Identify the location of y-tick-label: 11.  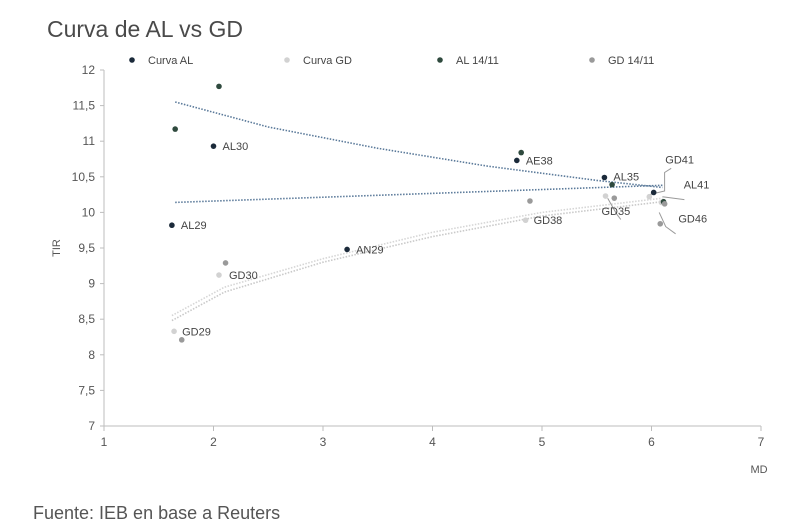
(89, 141).